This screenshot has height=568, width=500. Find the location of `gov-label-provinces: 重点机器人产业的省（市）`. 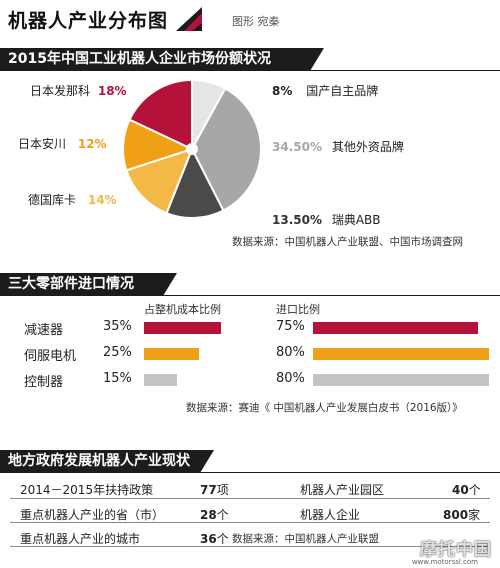

gov-label-provinces: 重点机器人产业的省（市） is located at coordinates (92, 515).